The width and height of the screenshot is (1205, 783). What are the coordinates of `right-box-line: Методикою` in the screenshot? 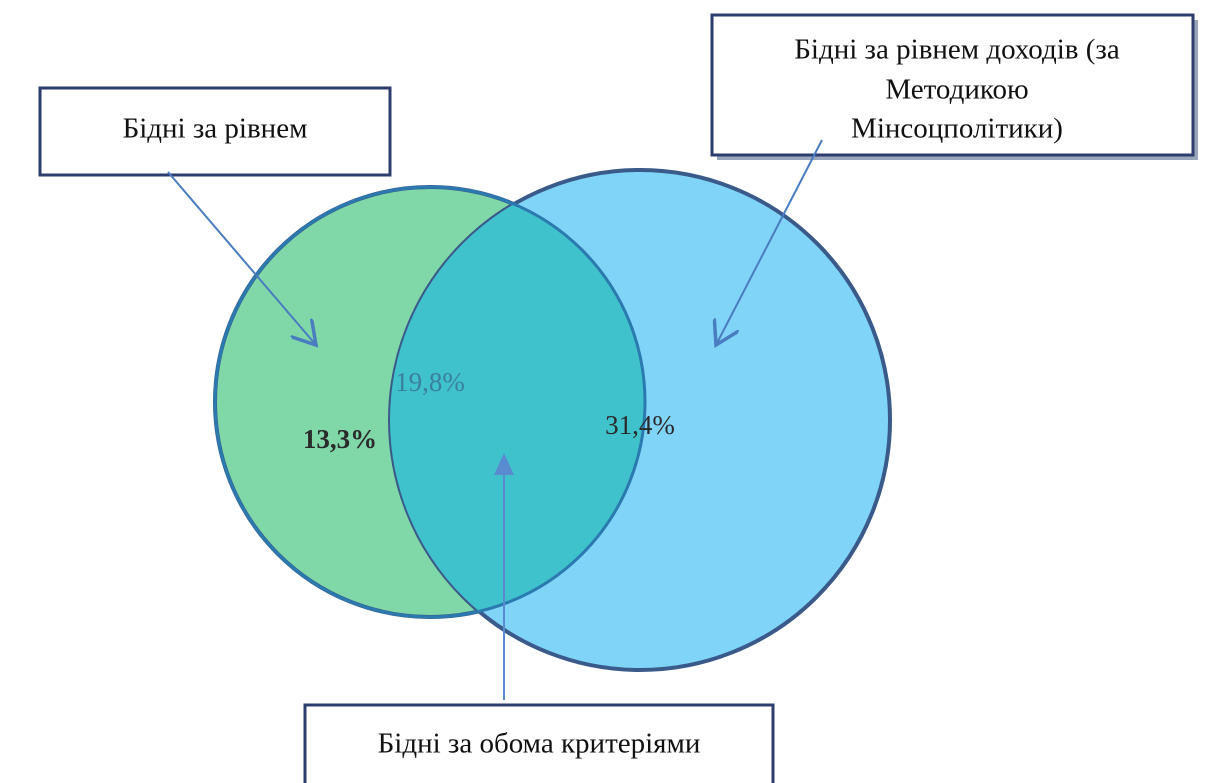 It's located at (956, 90).